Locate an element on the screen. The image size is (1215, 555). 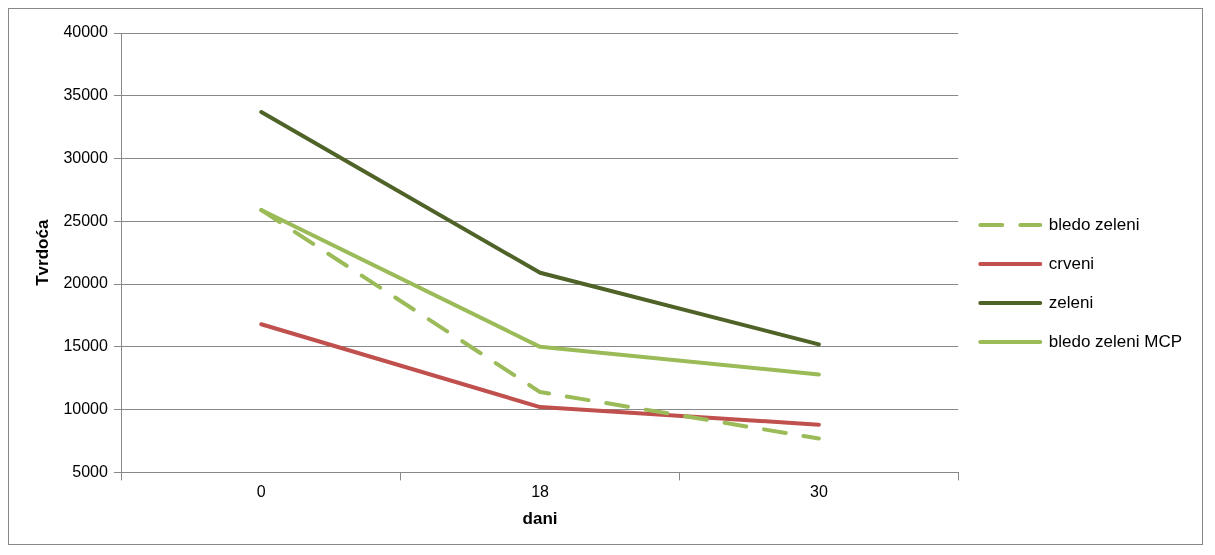
y-tick-label: 15000 is located at coordinates (85, 346).